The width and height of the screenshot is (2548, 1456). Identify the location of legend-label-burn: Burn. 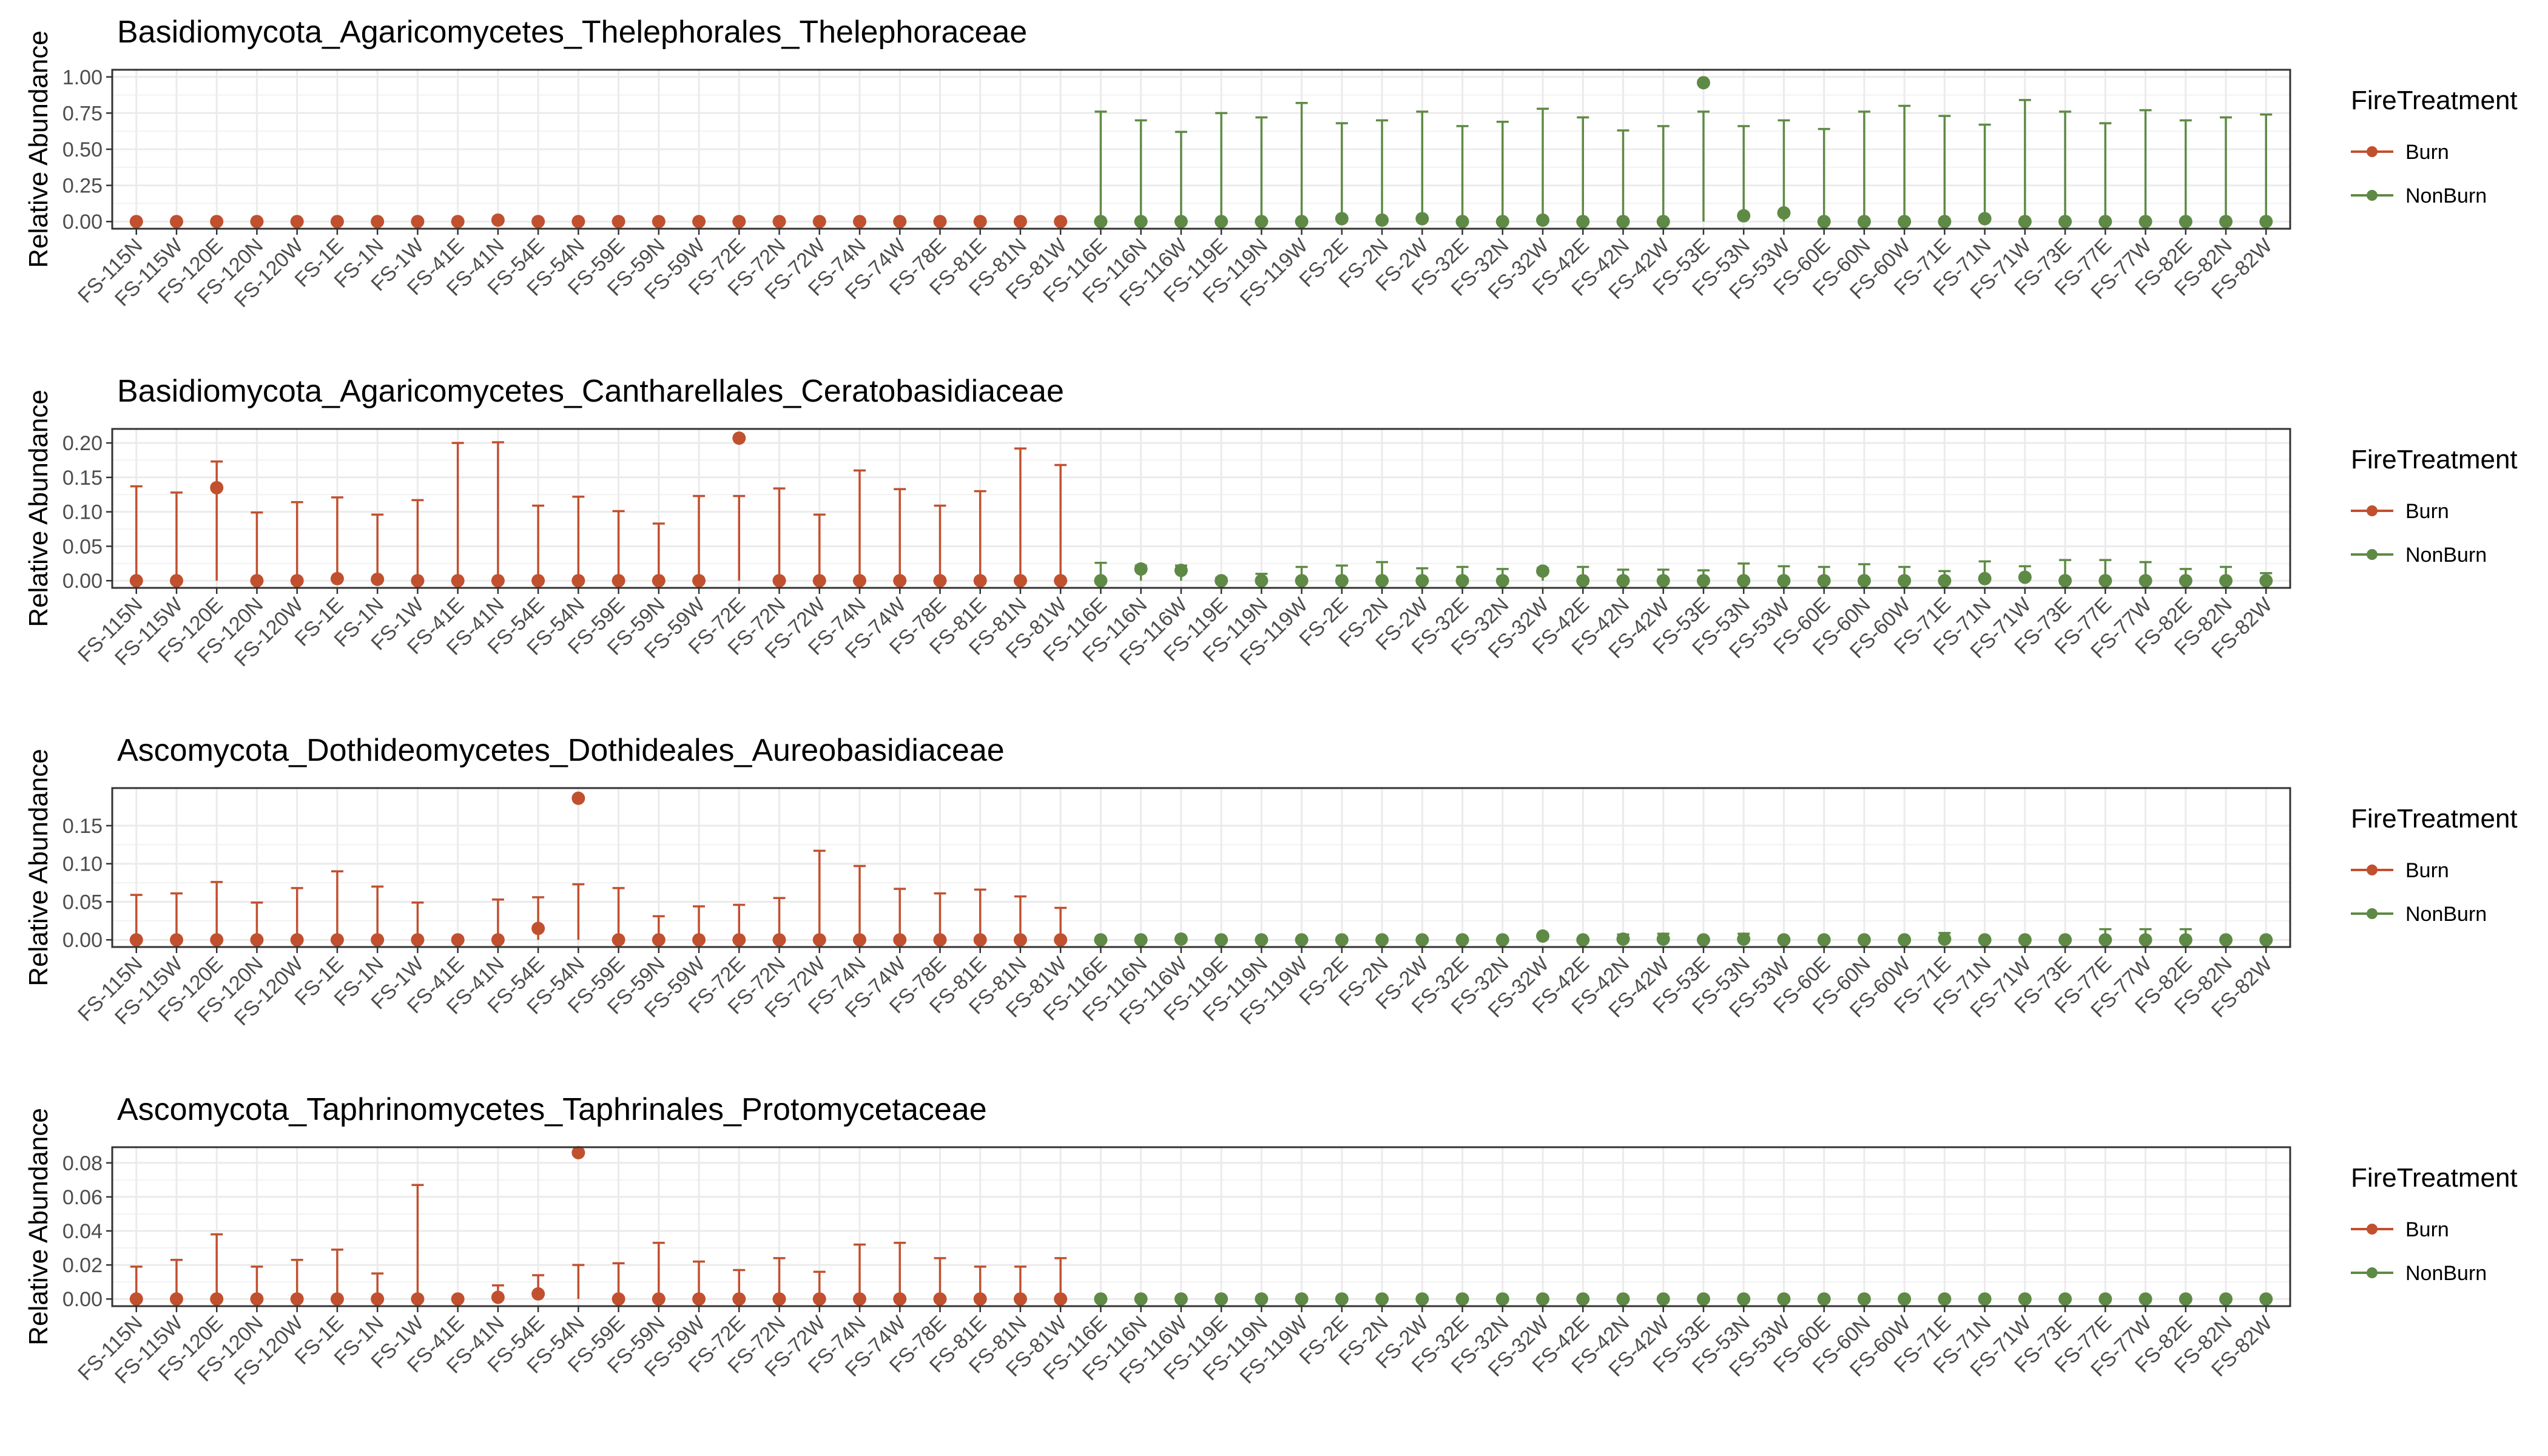
(2427, 152).